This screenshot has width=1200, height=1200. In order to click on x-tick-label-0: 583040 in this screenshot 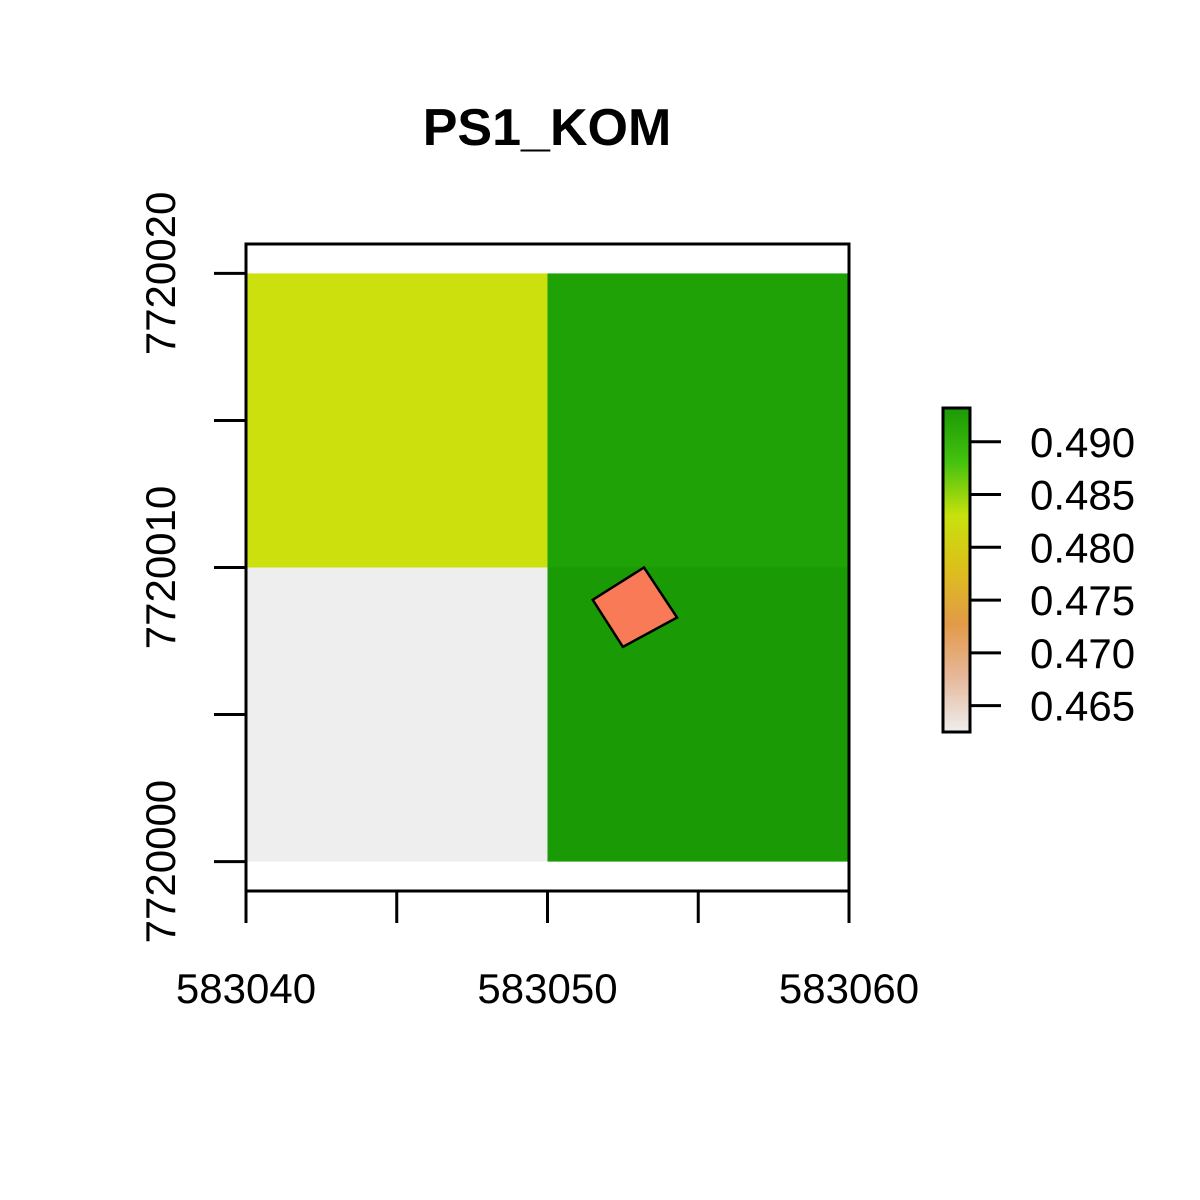, I will do `click(246, 988)`.